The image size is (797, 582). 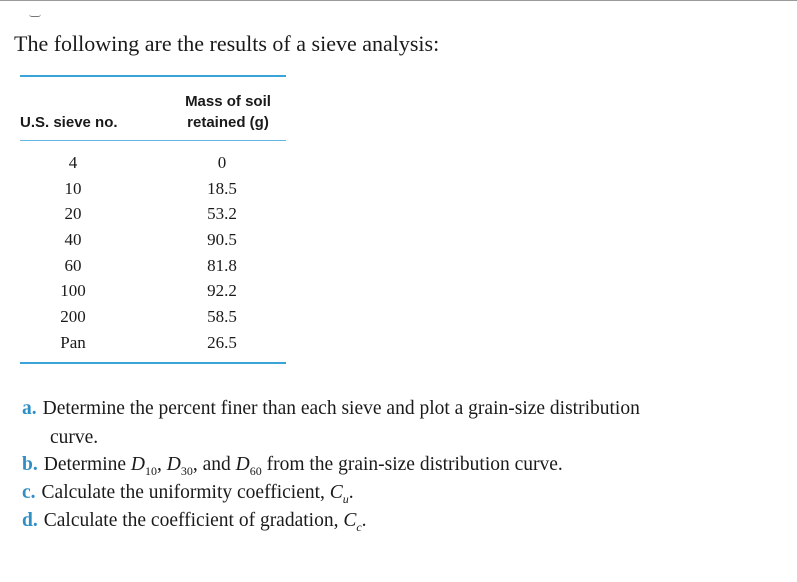 I want to click on table-row: 100 92.2, so click(x=148, y=291).